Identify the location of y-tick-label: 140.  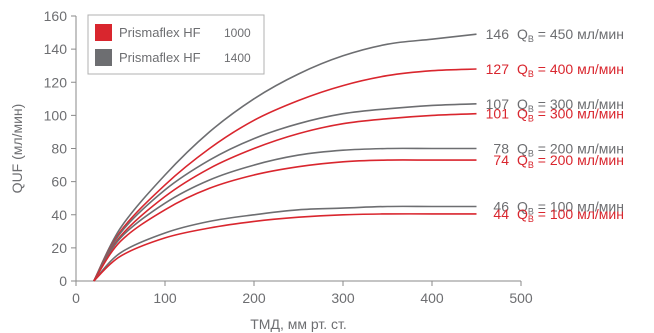
(56, 49).